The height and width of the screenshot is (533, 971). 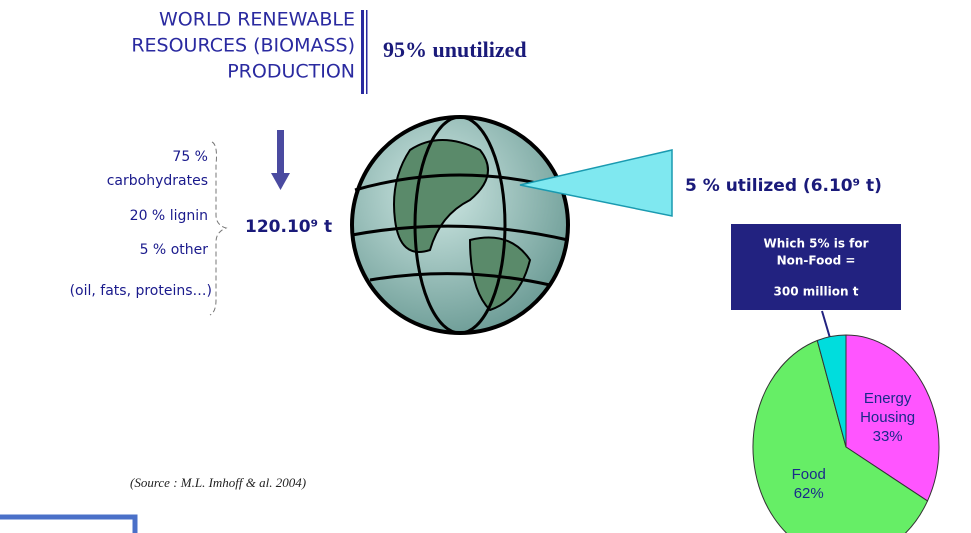 What do you see at coordinates (291, 72) in the screenshot?
I see `title-line: PRODUCTION` at bounding box center [291, 72].